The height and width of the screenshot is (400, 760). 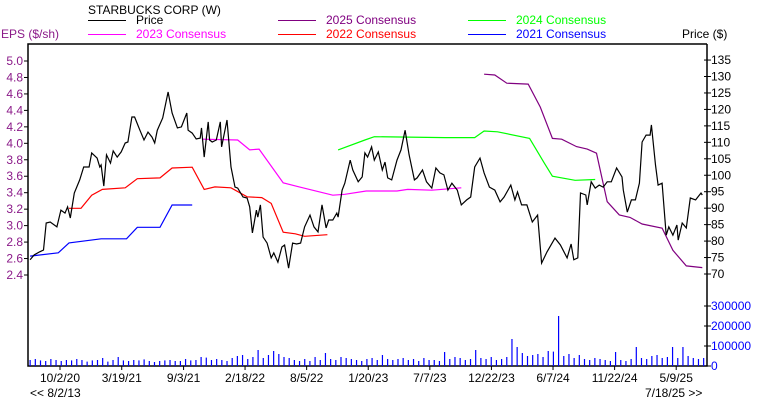 I want to click on consensus-2025-line, so click(x=593, y=171).